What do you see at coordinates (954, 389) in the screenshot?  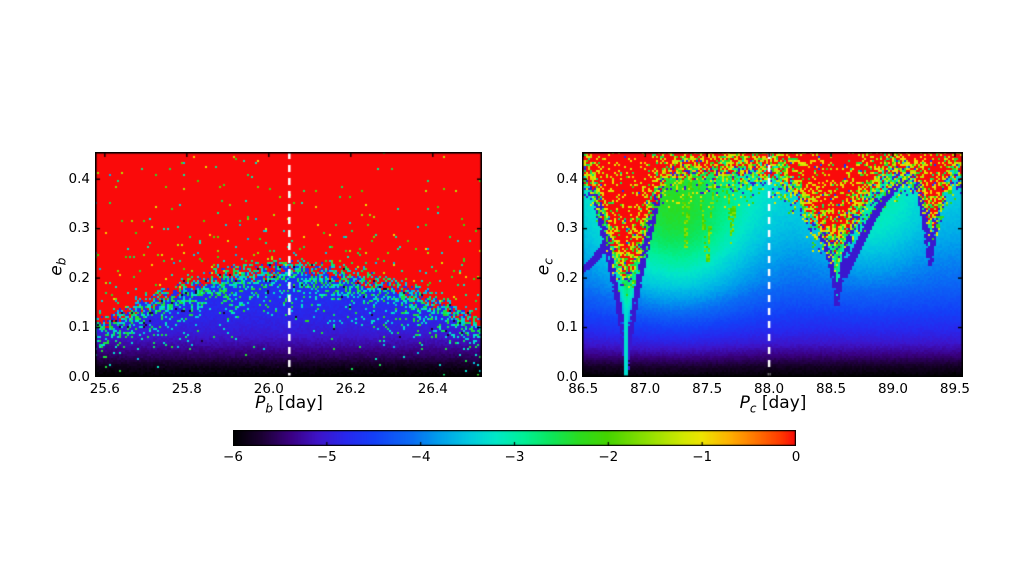 I see `x-tick-label: 89.5` at bounding box center [954, 389].